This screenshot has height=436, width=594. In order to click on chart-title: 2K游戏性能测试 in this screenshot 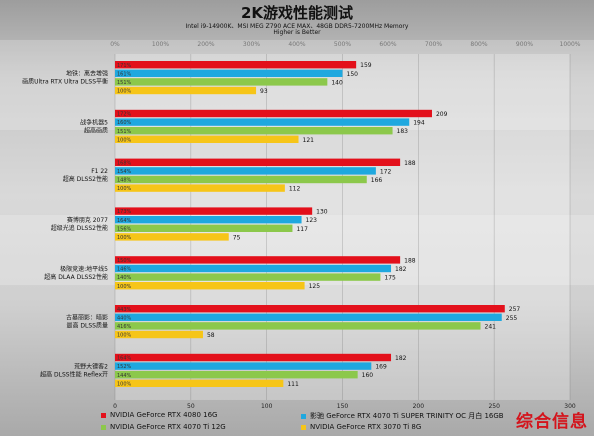, I will do `click(297, 13)`.